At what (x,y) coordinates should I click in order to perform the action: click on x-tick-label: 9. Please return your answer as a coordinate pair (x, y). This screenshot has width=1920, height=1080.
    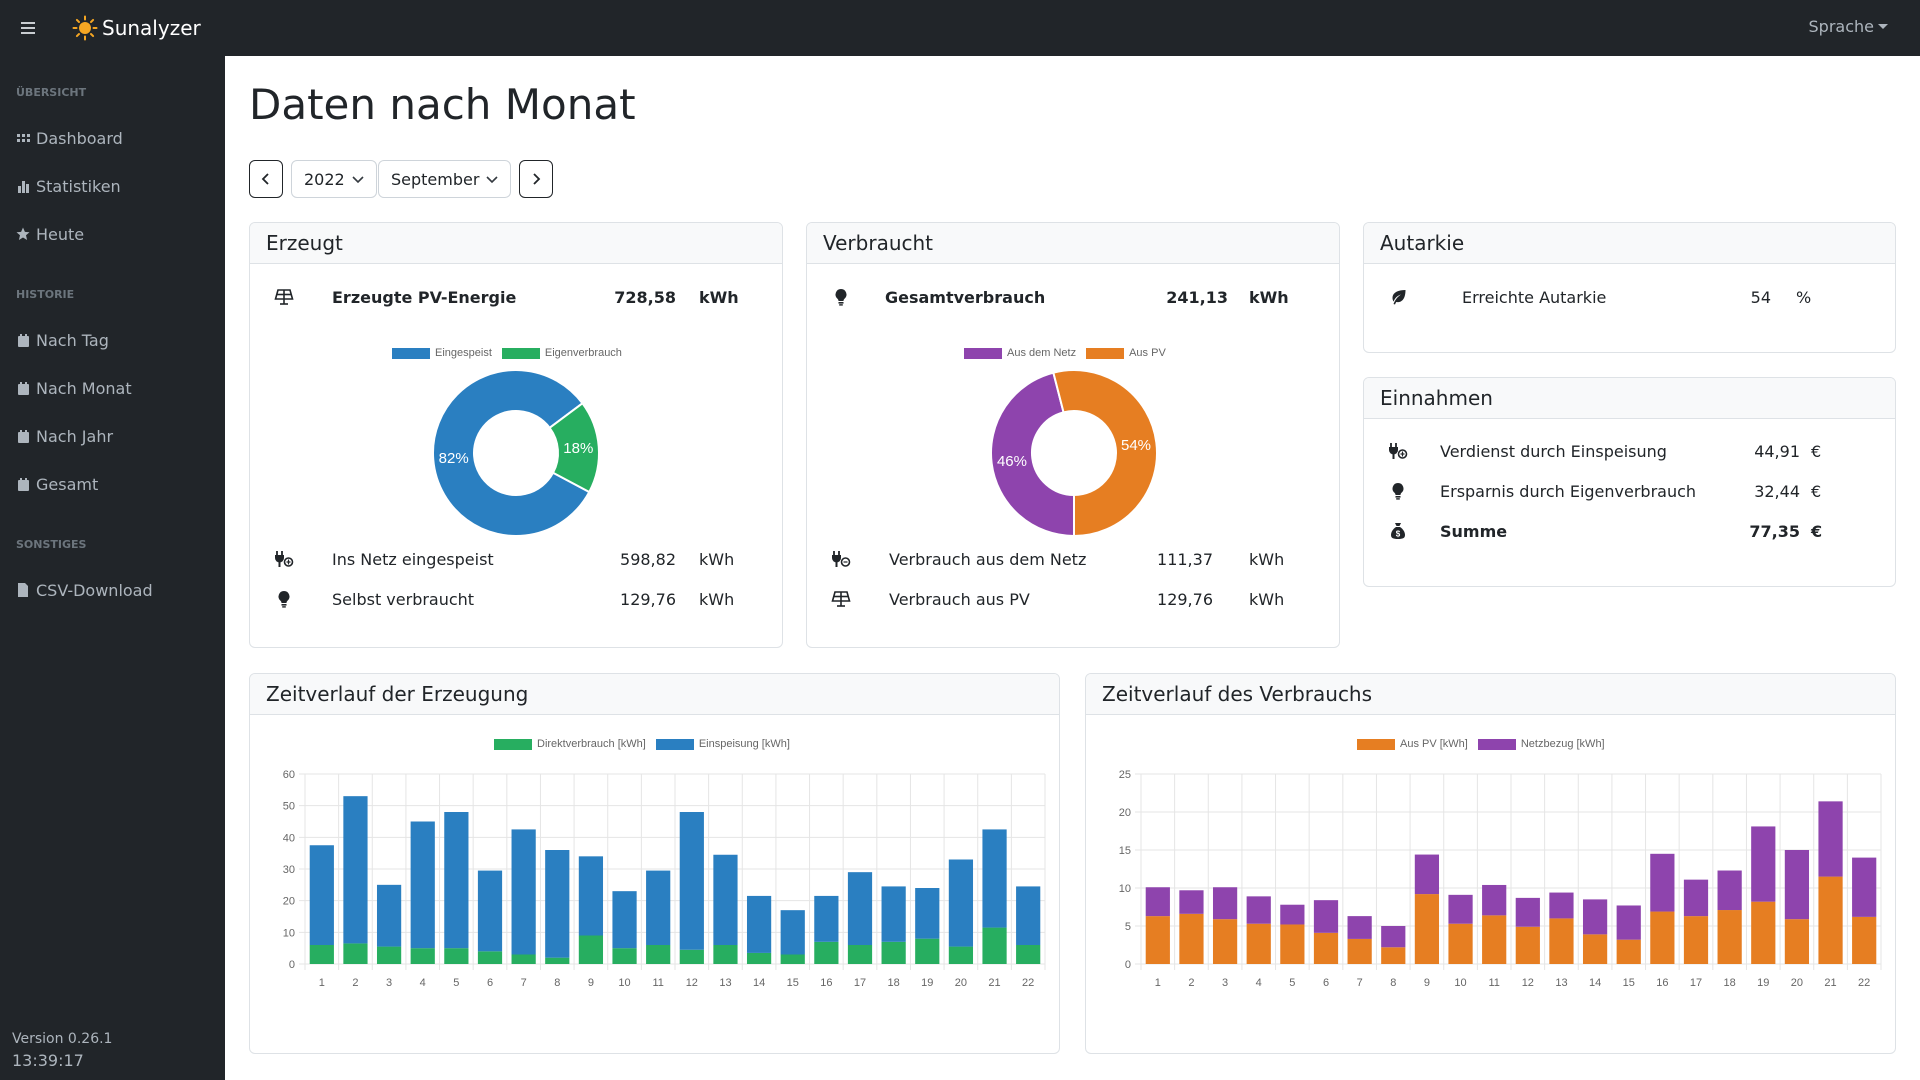
    Looking at the image, I should click on (1427, 983).